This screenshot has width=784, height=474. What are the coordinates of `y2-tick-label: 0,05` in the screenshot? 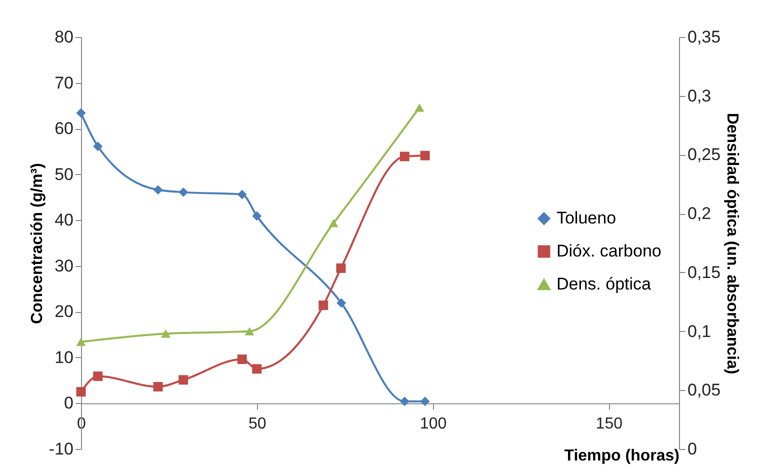 It's located at (704, 390).